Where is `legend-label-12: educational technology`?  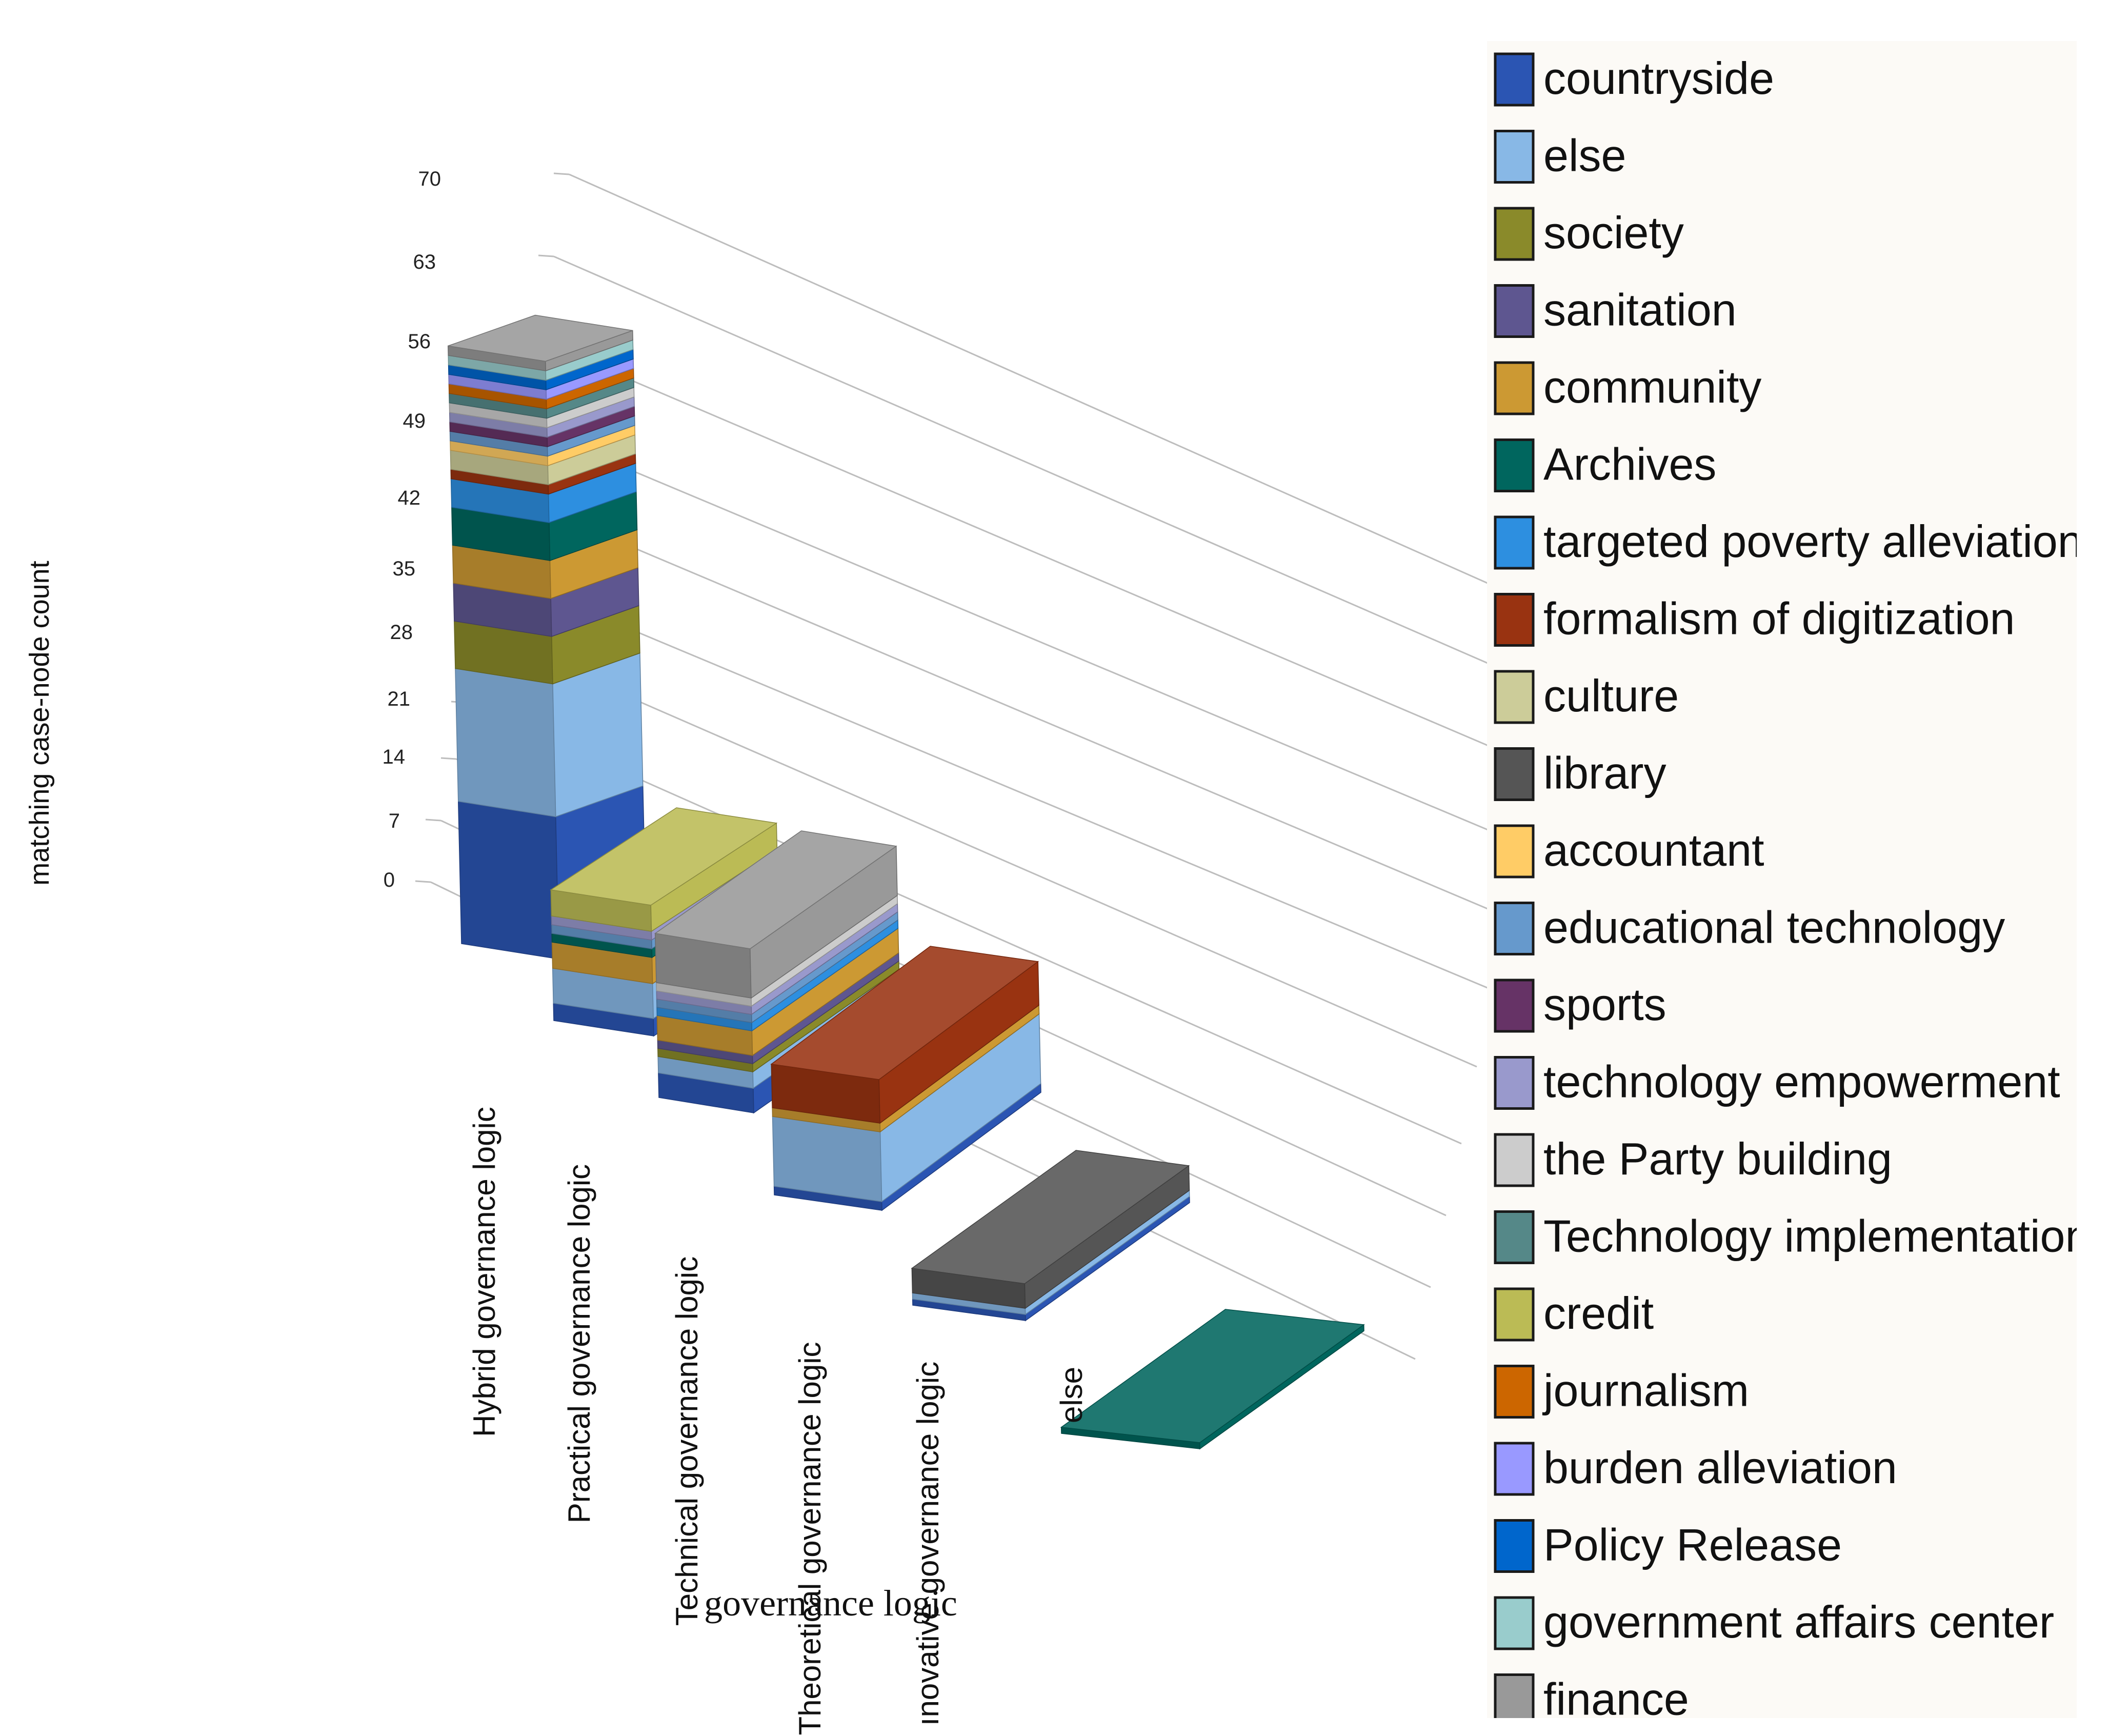
legend-label-12: educational technology is located at coordinates (1774, 928).